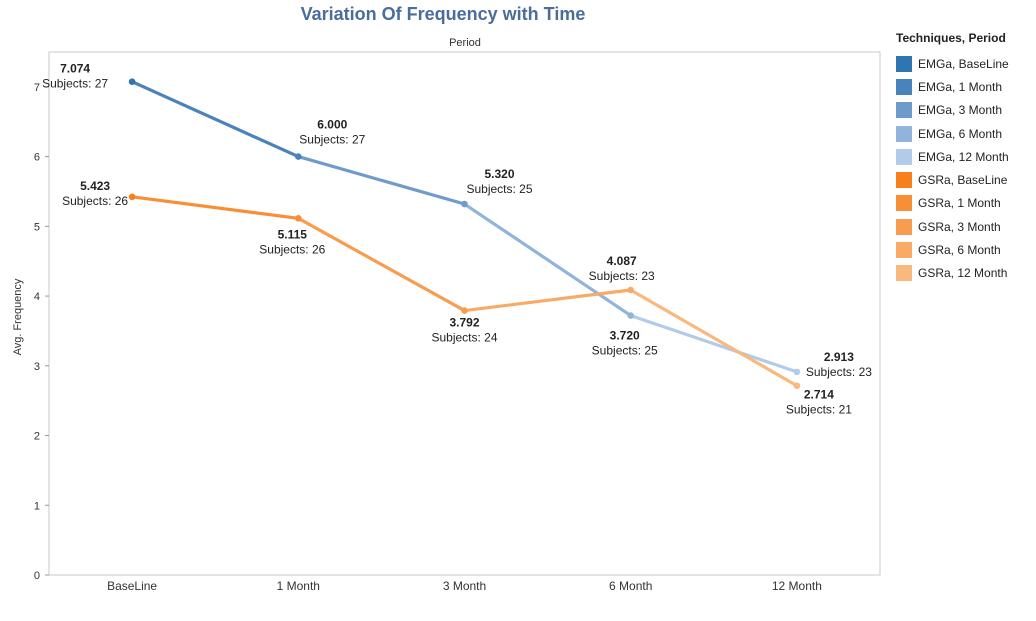  What do you see at coordinates (959, 203) in the screenshot?
I see `legend-label: GSRa, 1 Month` at bounding box center [959, 203].